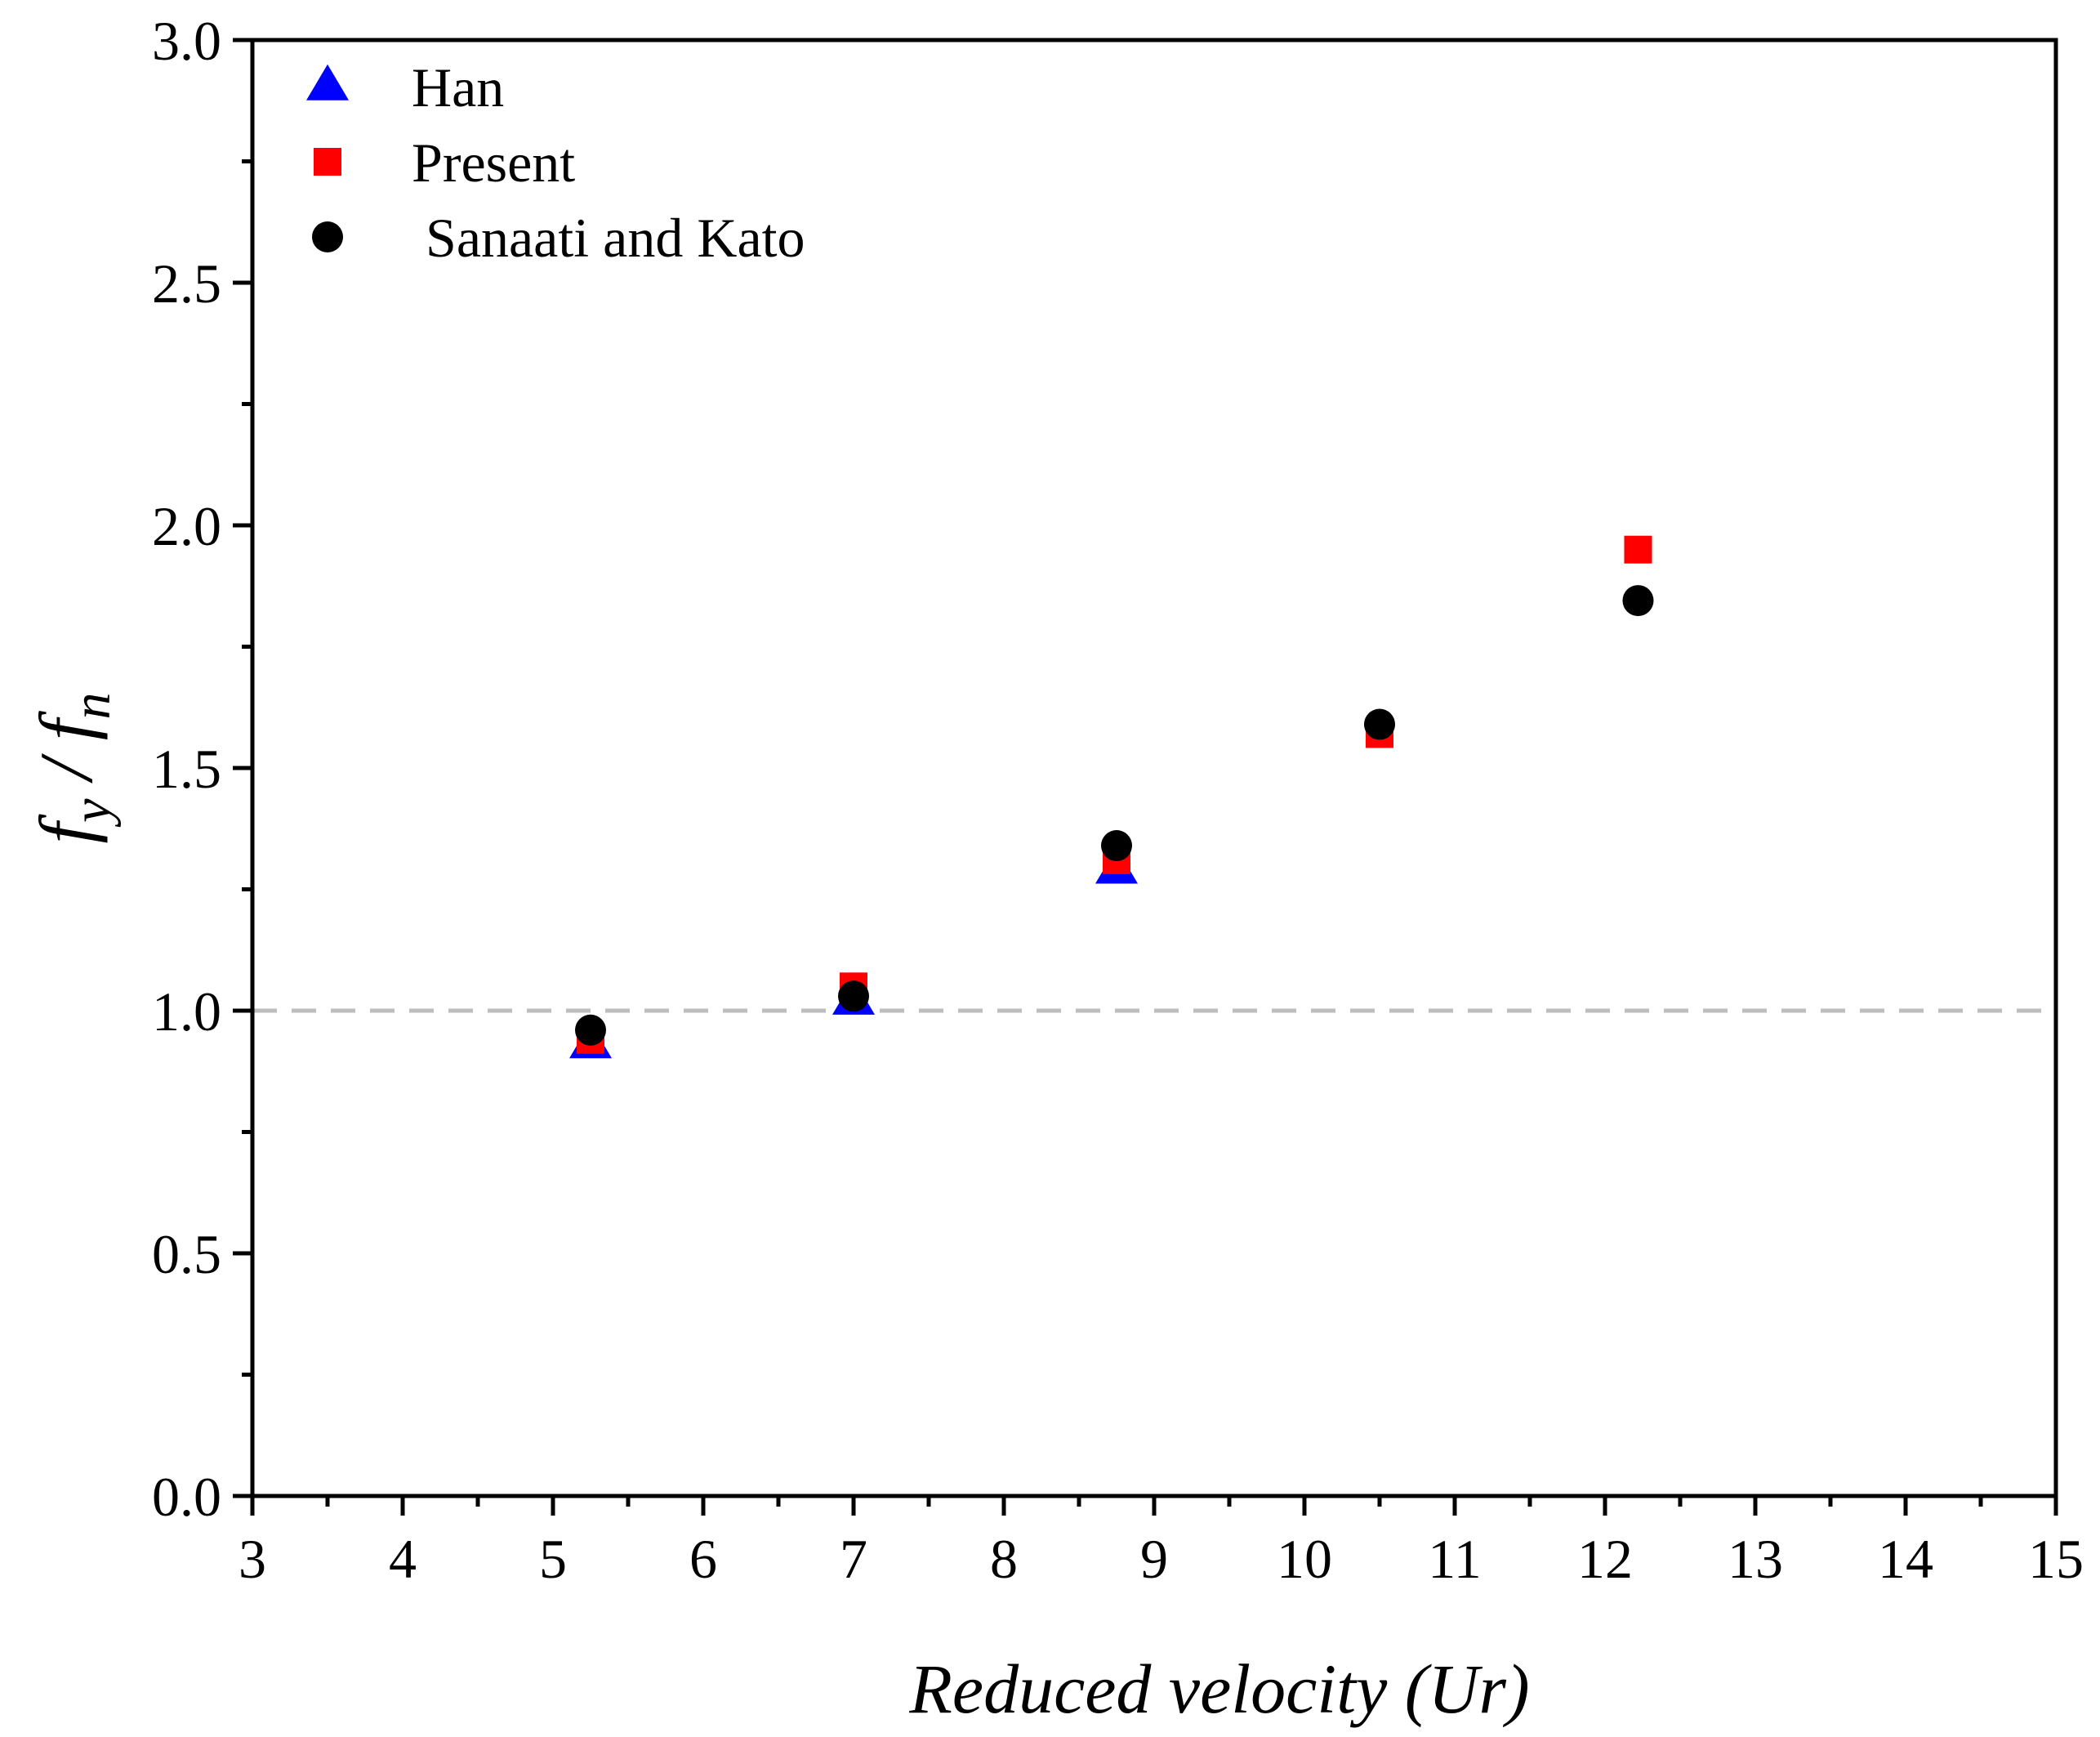  I want to click on x-tick-label: 4, so click(403, 1559).